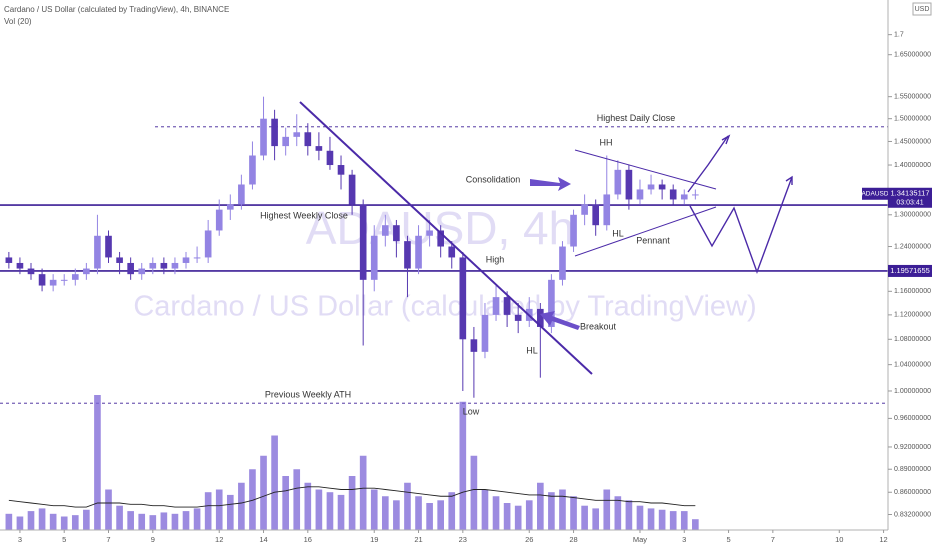 Image resolution: width=932 pixels, height=550 pixels. What do you see at coordinates (912, 97) in the screenshot?
I see `y-tick-label: 1.55000000` at bounding box center [912, 97].